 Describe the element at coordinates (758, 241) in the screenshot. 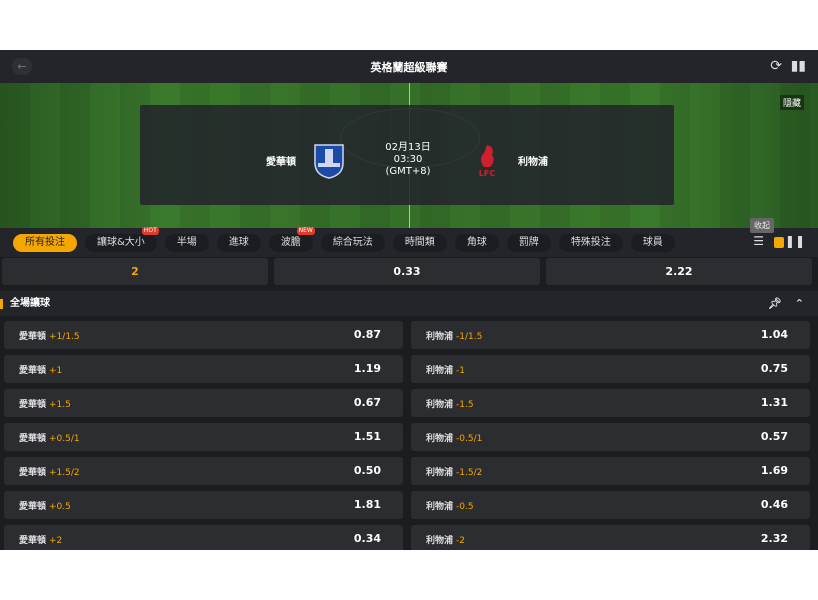

I see `collapse-icon: ☰` at that location.